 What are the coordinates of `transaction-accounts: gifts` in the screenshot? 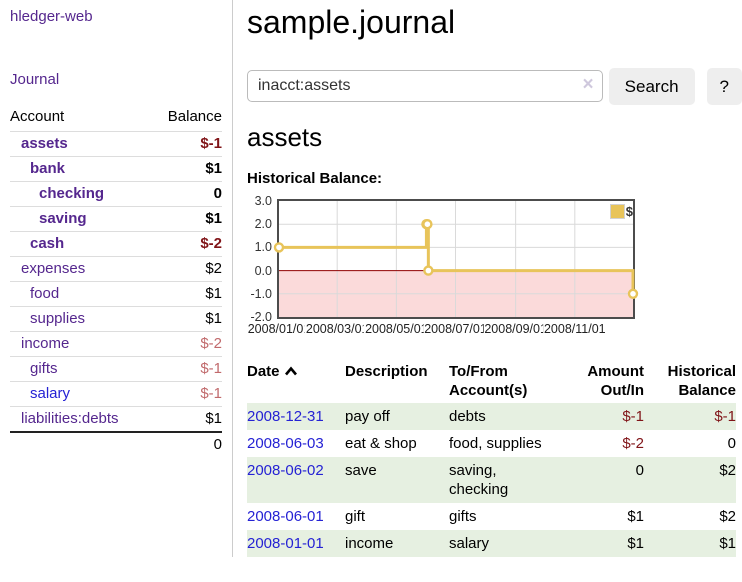 It's located at (463, 516).